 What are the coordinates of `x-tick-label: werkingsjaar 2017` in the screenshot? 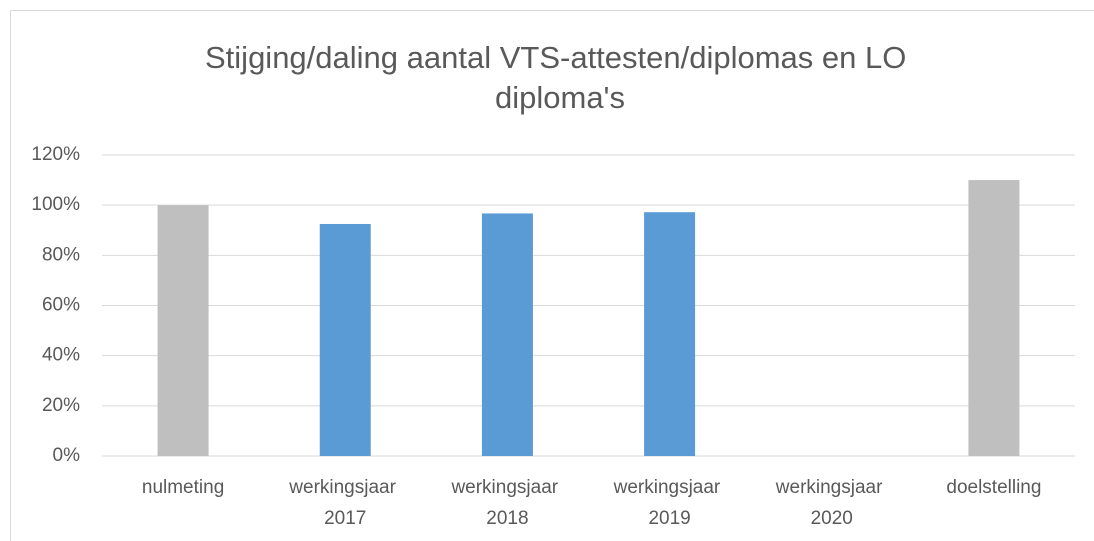 It's located at (344, 503).